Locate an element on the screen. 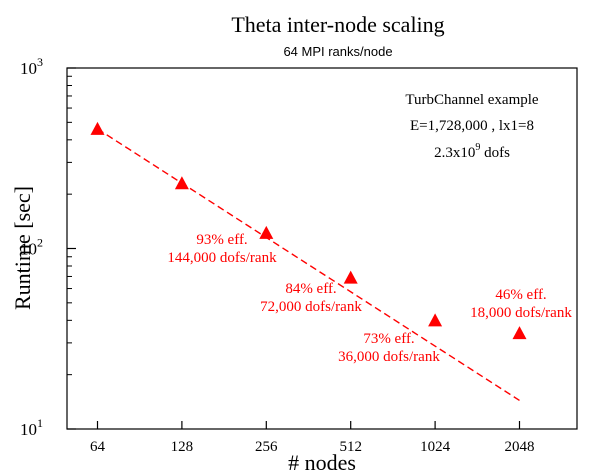  info-box-line2: E=1,728,000 , lx1=8 is located at coordinates (472, 126).